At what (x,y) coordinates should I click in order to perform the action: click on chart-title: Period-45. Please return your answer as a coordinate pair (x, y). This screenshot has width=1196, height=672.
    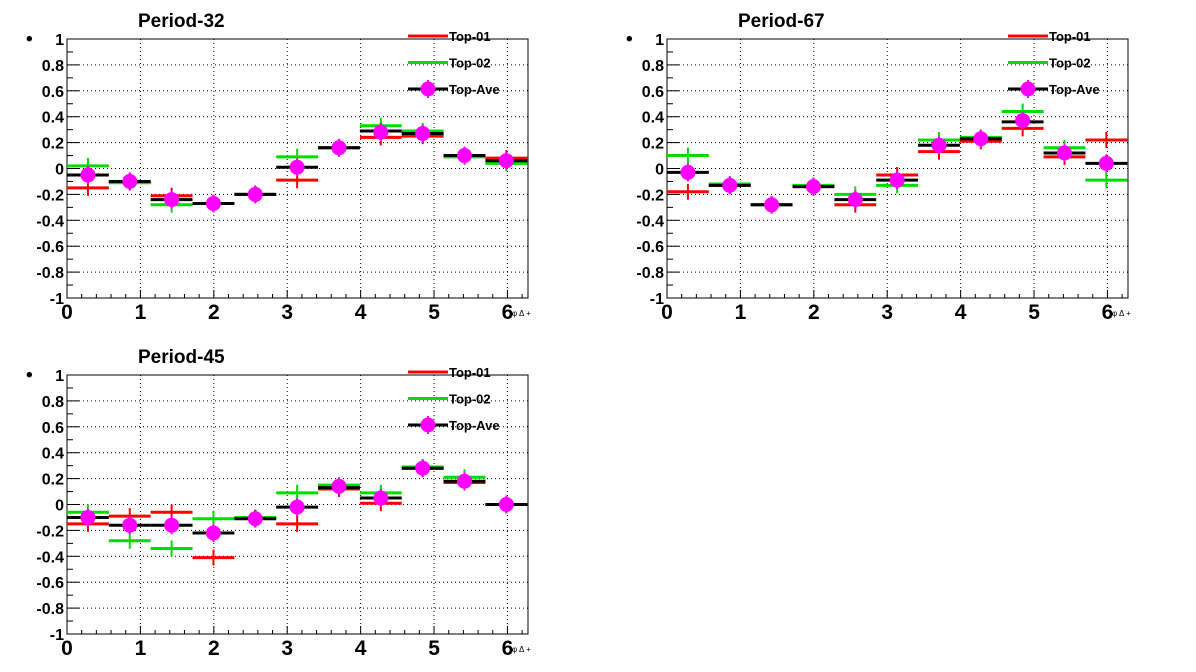
    Looking at the image, I should click on (181, 357).